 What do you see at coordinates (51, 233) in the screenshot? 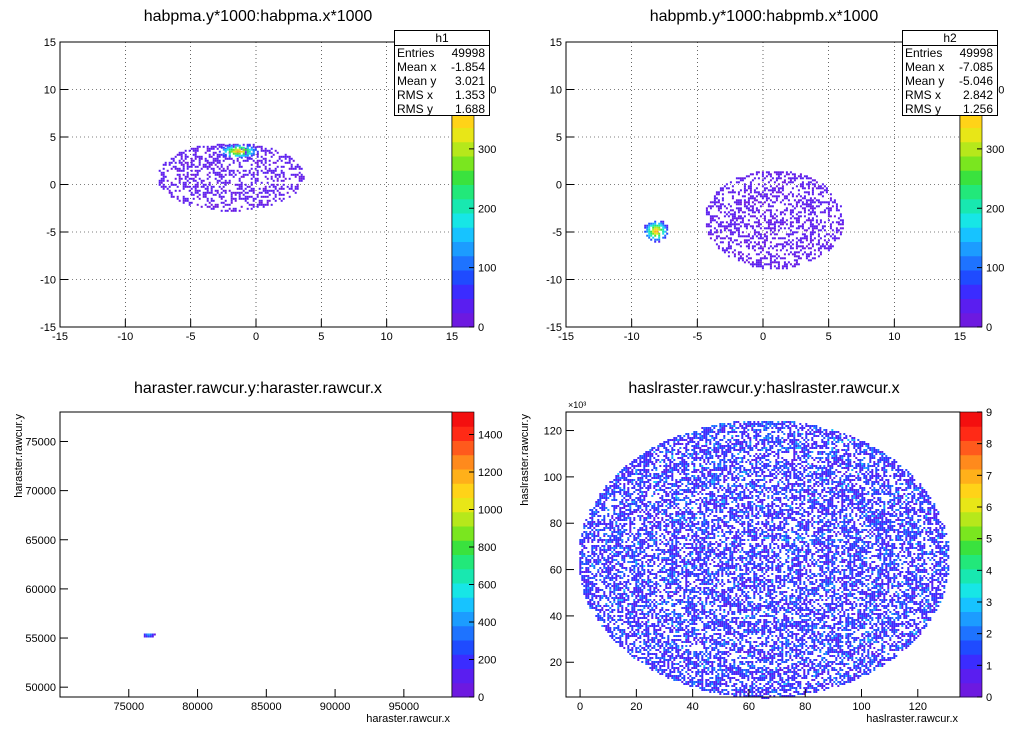
I see `y-tick-label: -5` at bounding box center [51, 233].